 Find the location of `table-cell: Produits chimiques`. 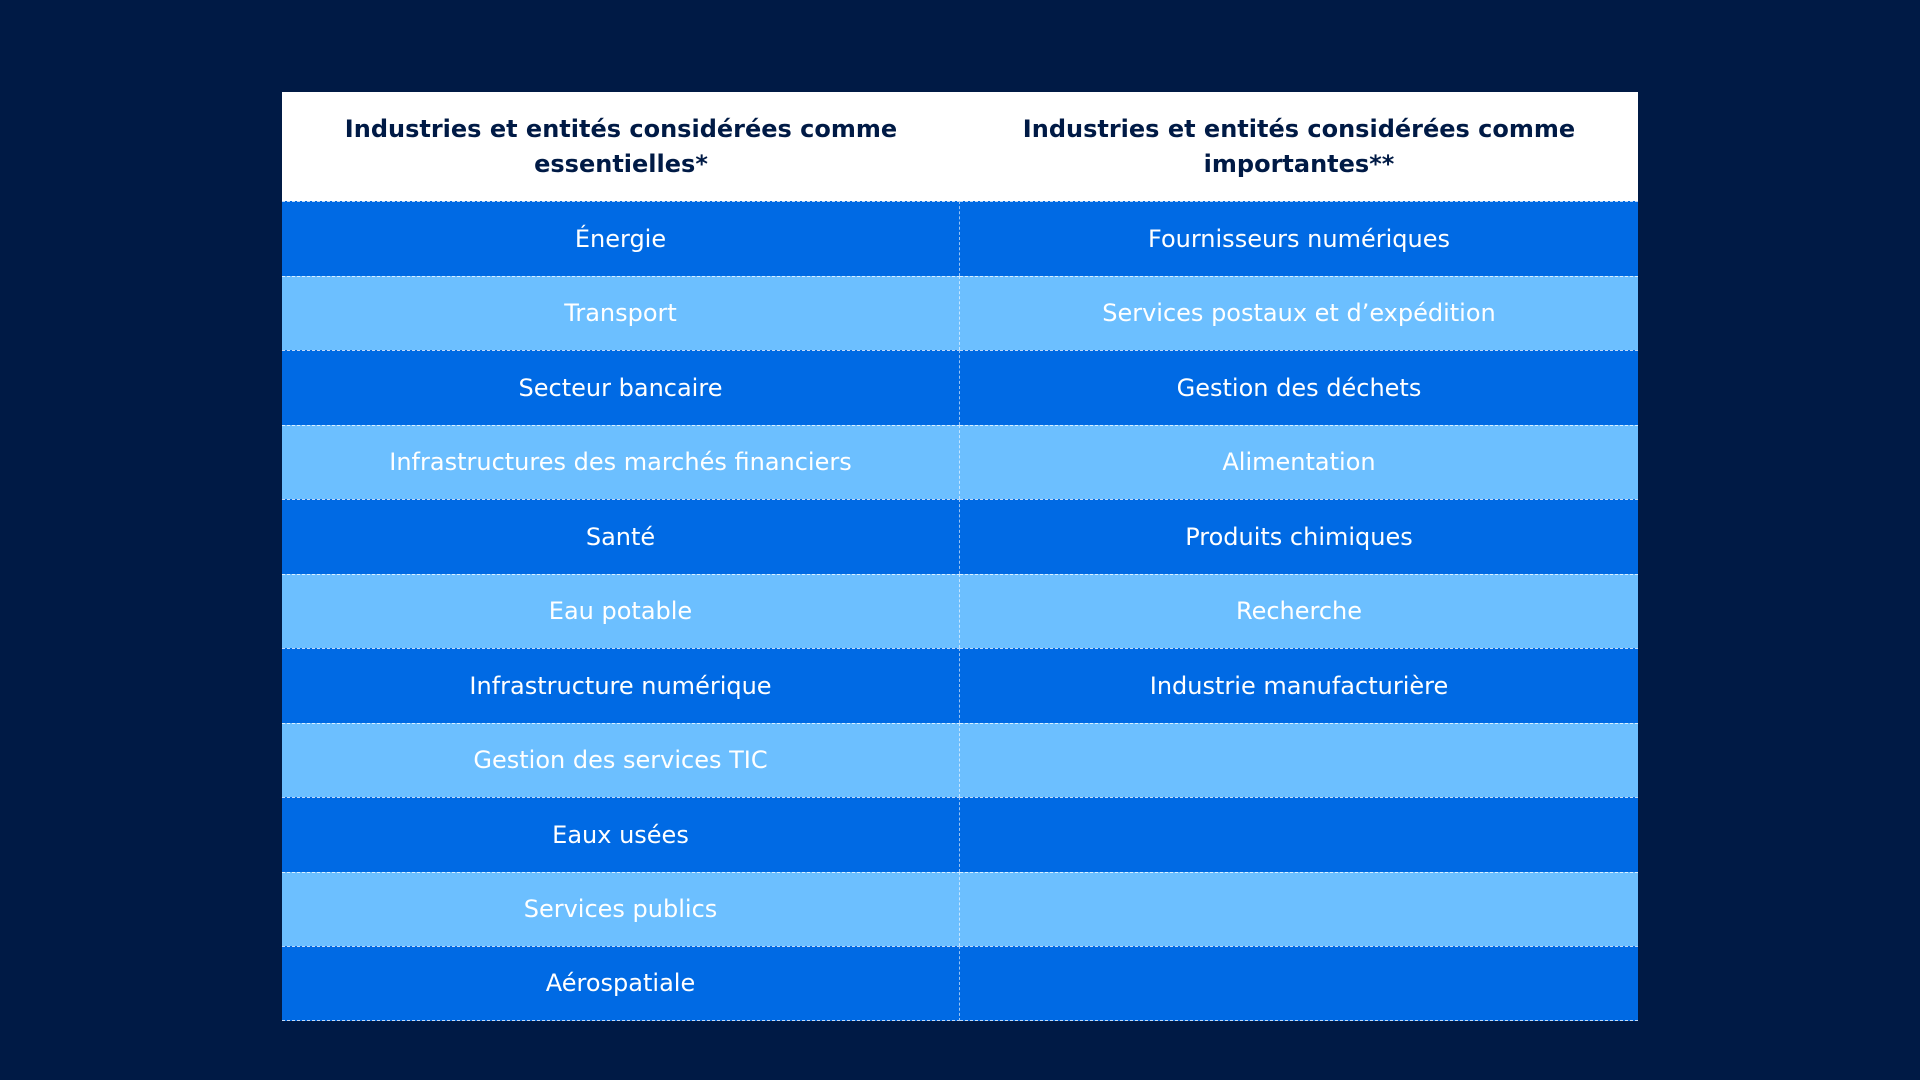

table-cell: Produits chimiques is located at coordinates (1299, 536).